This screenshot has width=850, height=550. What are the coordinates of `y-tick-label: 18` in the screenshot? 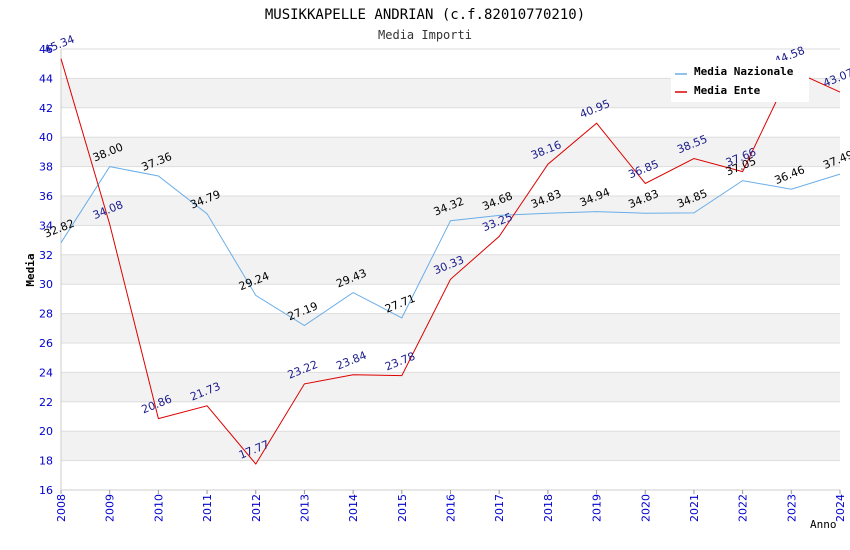 It's located at (46, 461).